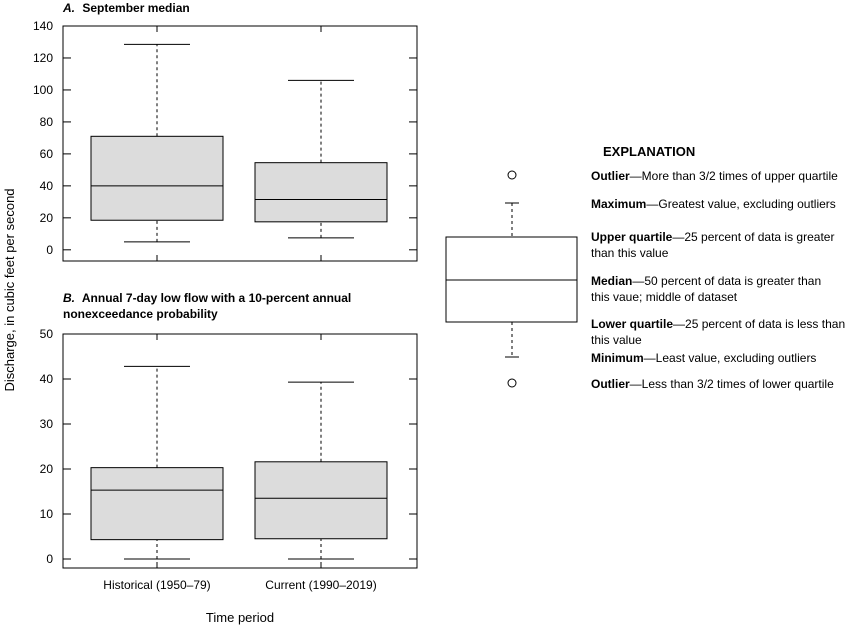 Image resolution: width=859 pixels, height=628 pixels. Describe the element at coordinates (611, 281) in the screenshot. I see `explanation-term: Median` at that location.